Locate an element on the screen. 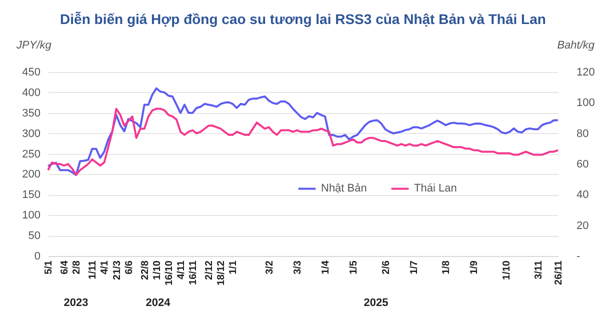 Image resolution: width=608 pixels, height=322 pixels. y-tick-label: 350 is located at coordinates (31, 113).